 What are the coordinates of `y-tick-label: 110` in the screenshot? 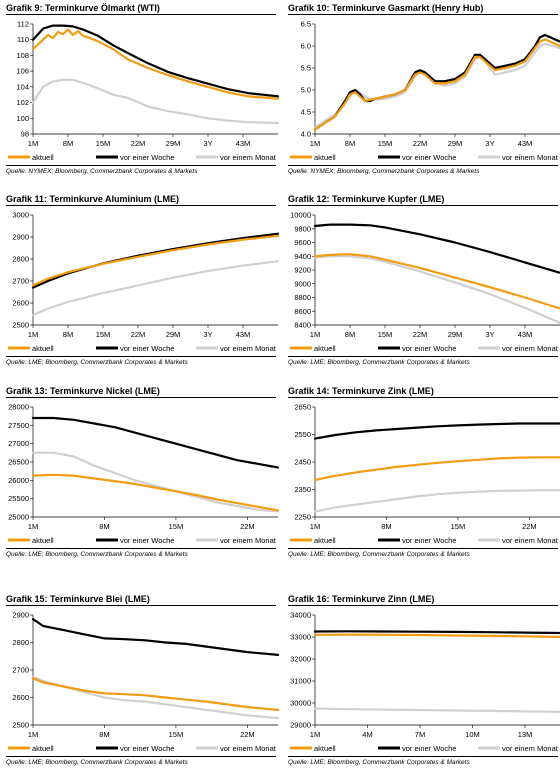 It's located at (23, 39).